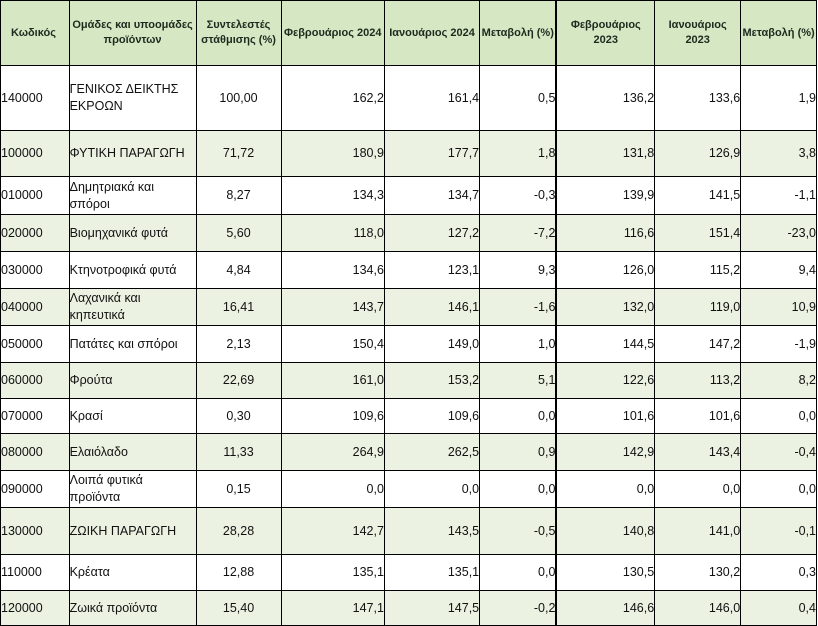  I want to click on cell-weight: 5,60, so click(238, 233).